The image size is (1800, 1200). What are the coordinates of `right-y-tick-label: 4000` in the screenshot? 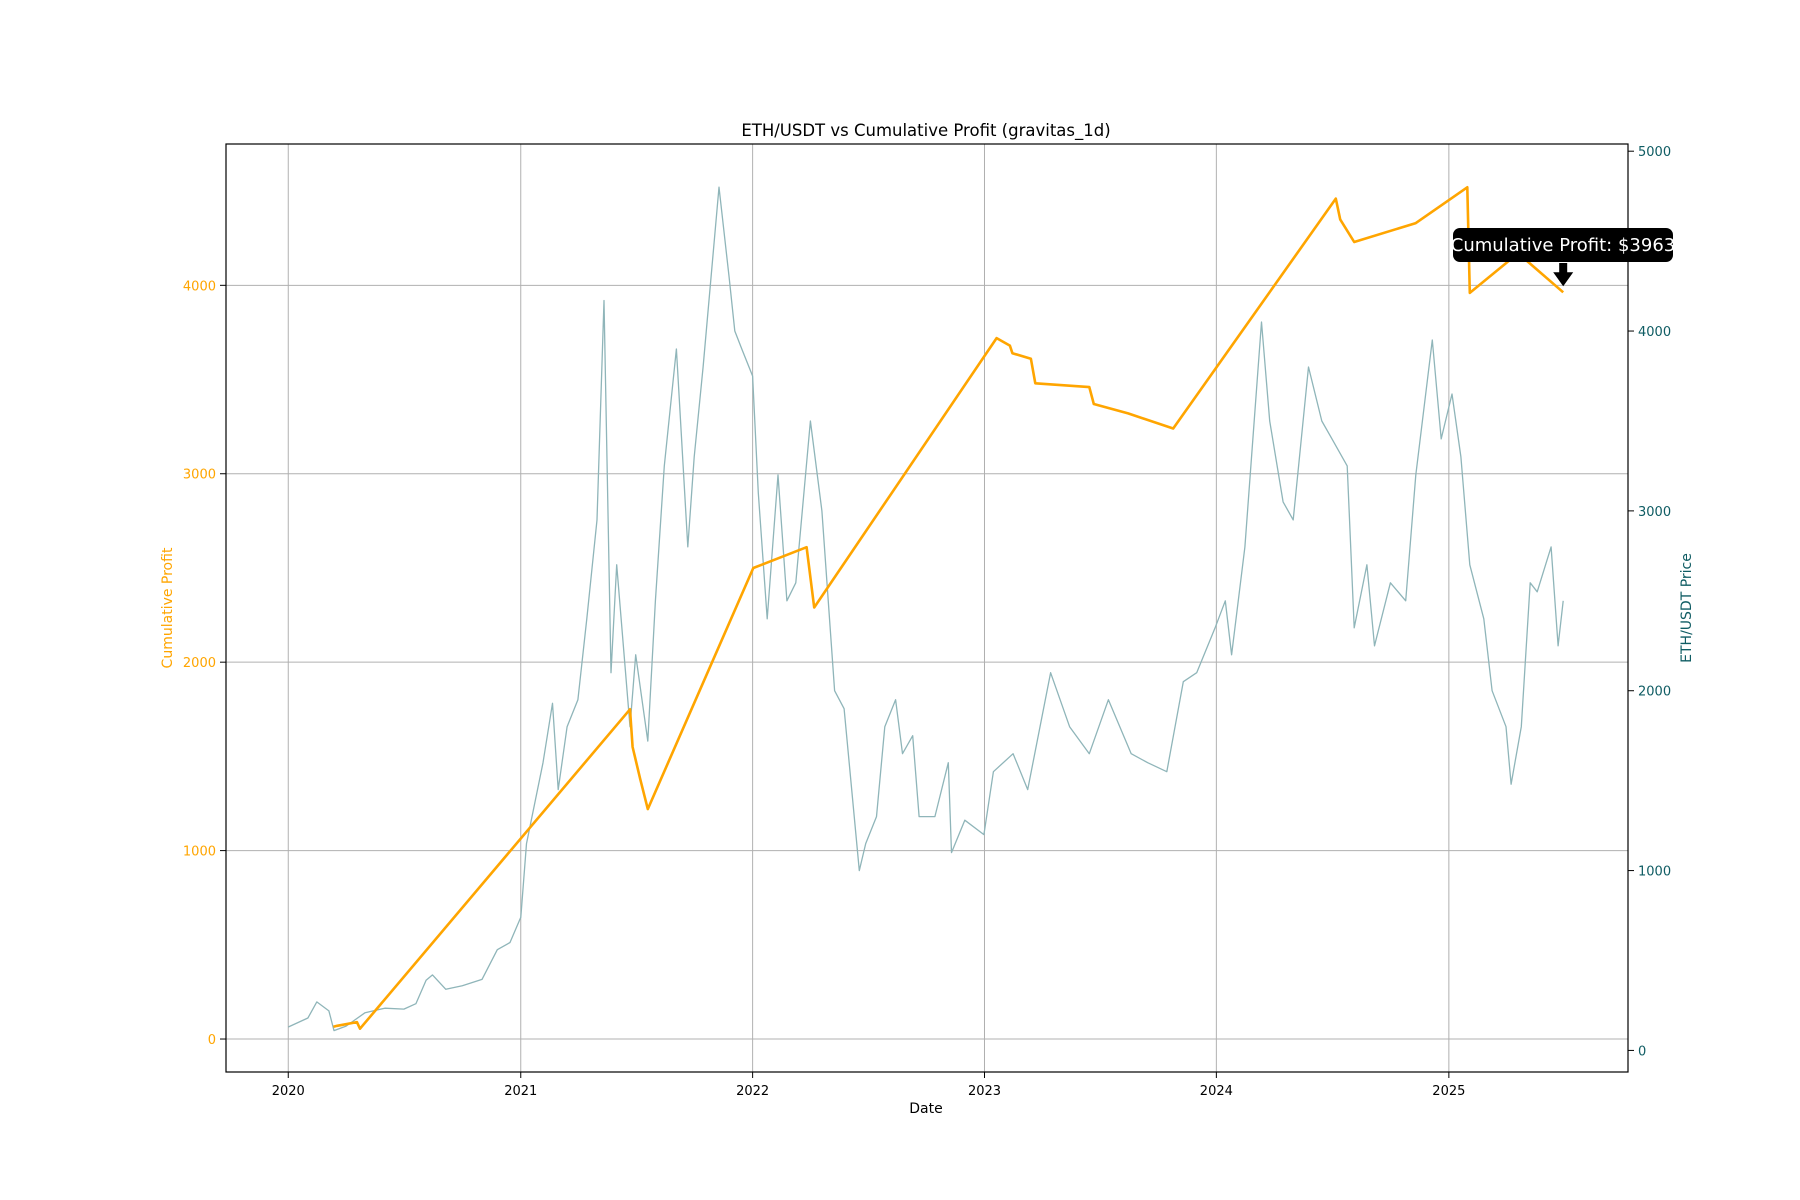 It's located at (1654, 332).